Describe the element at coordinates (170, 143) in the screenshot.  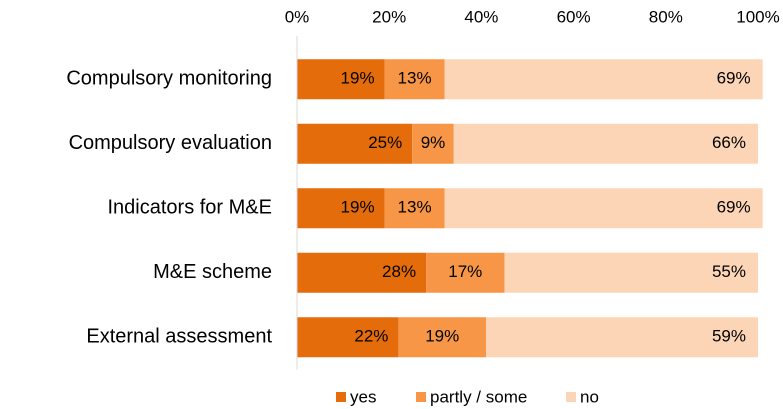
I see `category-label: Compulsory evaluation` at that location.